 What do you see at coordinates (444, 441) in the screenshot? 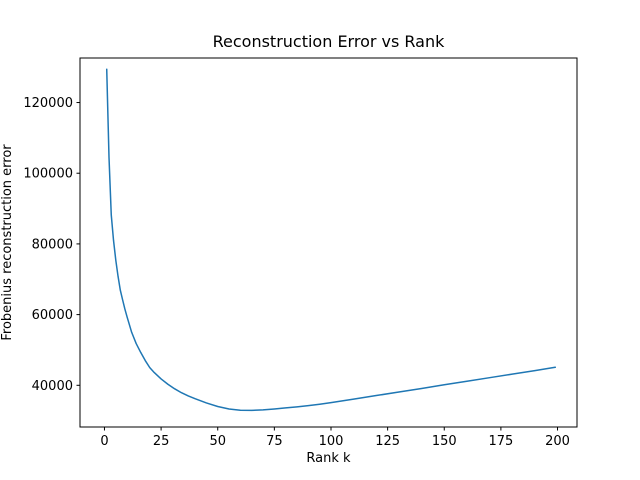
I see `x-tick-label: 150` at bounding box center [444, 441].